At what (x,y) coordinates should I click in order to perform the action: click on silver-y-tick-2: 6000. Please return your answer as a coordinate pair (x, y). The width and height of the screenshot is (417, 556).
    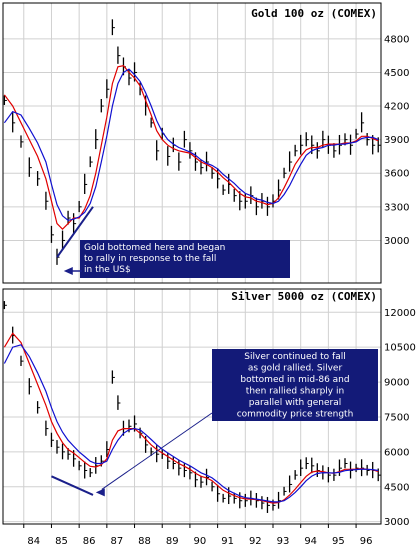
    Looking at the image, I should click on (396, 452).